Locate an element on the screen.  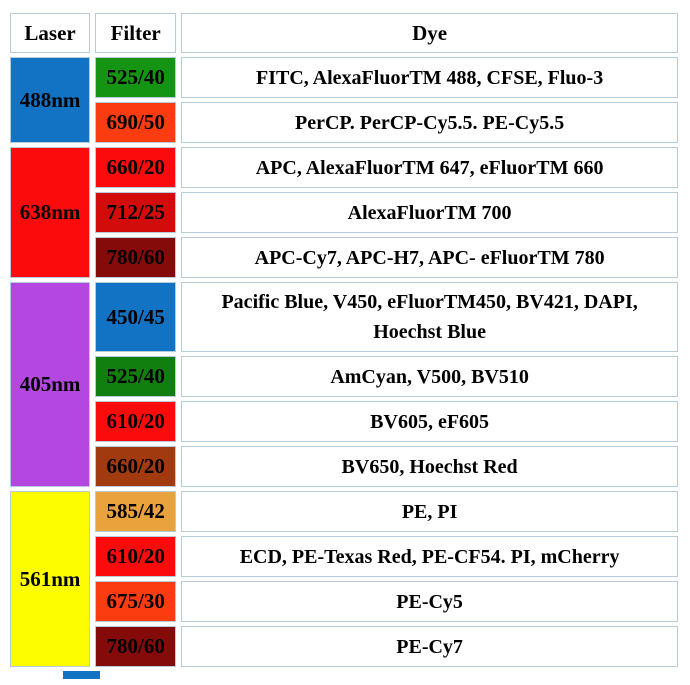
table-row: 610/20 BV605, eF605 is located at coordinates (344, 421).